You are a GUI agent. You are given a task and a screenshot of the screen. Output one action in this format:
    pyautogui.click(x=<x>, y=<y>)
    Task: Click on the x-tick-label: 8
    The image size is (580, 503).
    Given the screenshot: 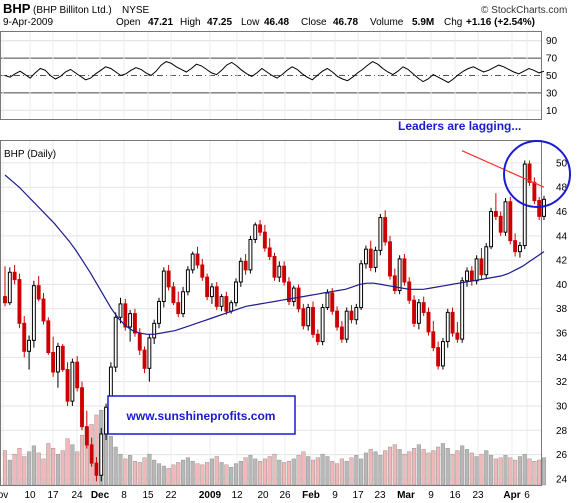 What is the action you would take?
    pyautogui.click(x=124, y=495)
    